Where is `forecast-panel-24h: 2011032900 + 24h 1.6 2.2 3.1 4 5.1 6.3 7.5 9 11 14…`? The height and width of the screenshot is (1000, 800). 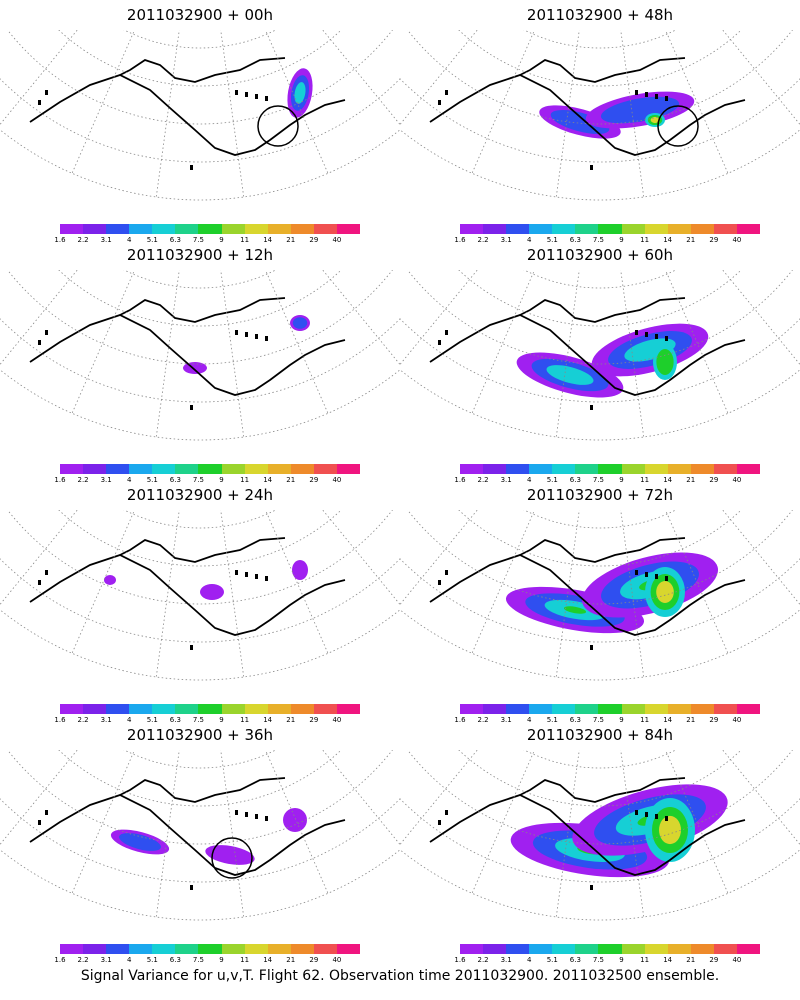 forecast-panel-24h: 2011032900 + 24h 1.6 2.2 3.1 4 5.1 6.3 7.5 9 11 14… is located at coordinates (200, 602).